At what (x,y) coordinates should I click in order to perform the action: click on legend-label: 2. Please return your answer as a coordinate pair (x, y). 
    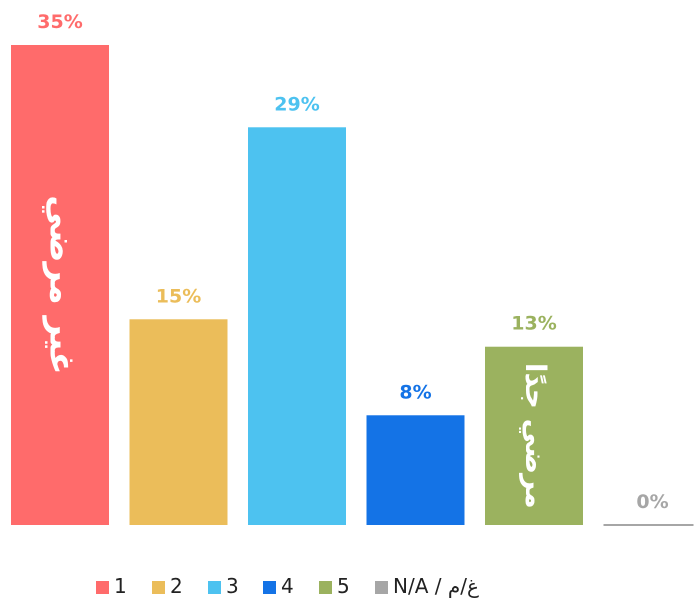
    Looking at the image, I should click on (176, 586).